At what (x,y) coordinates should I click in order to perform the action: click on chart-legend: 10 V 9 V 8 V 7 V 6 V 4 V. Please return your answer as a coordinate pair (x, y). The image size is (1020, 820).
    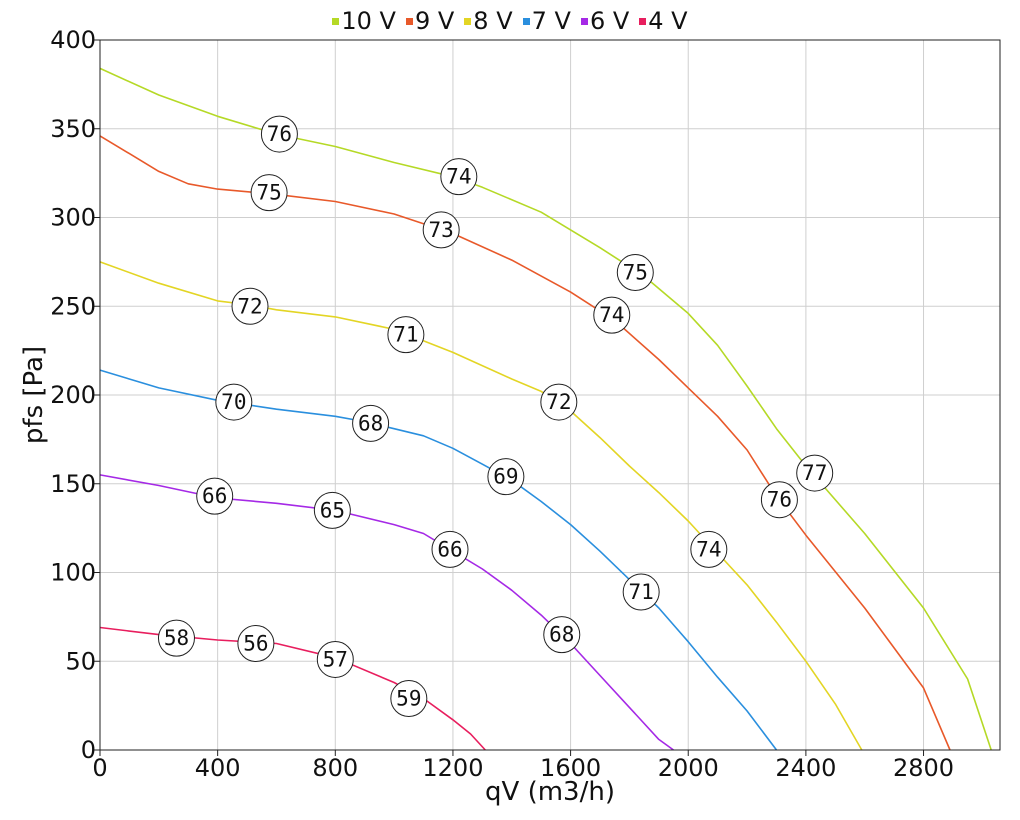
    Looking at the image, I should click on (510, 21).